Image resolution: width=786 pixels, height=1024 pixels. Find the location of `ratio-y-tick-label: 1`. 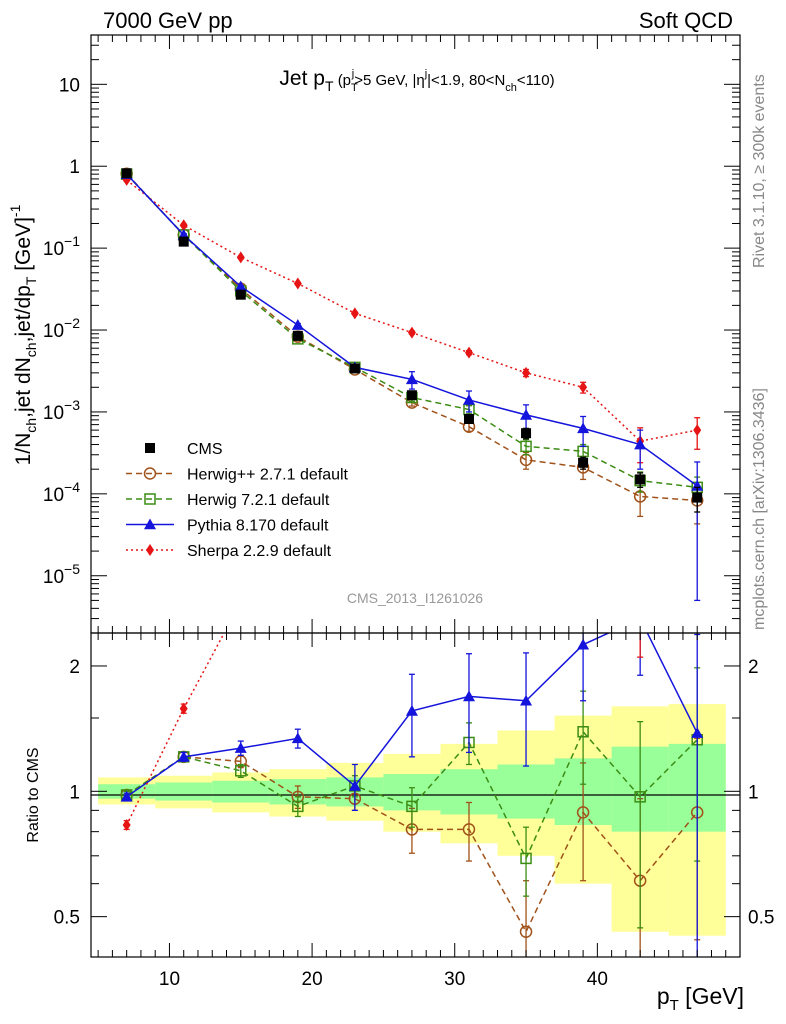

ratio-y-tick-label: 1 is located at coordinates (74, 792).